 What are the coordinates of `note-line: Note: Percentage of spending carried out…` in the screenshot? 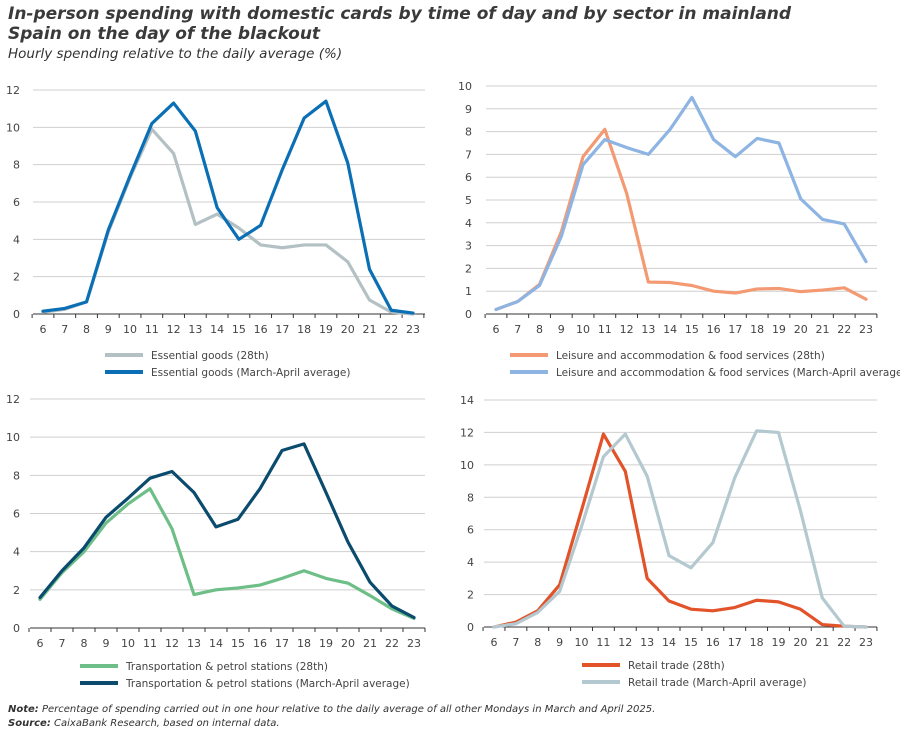 It's located at (331, 710).